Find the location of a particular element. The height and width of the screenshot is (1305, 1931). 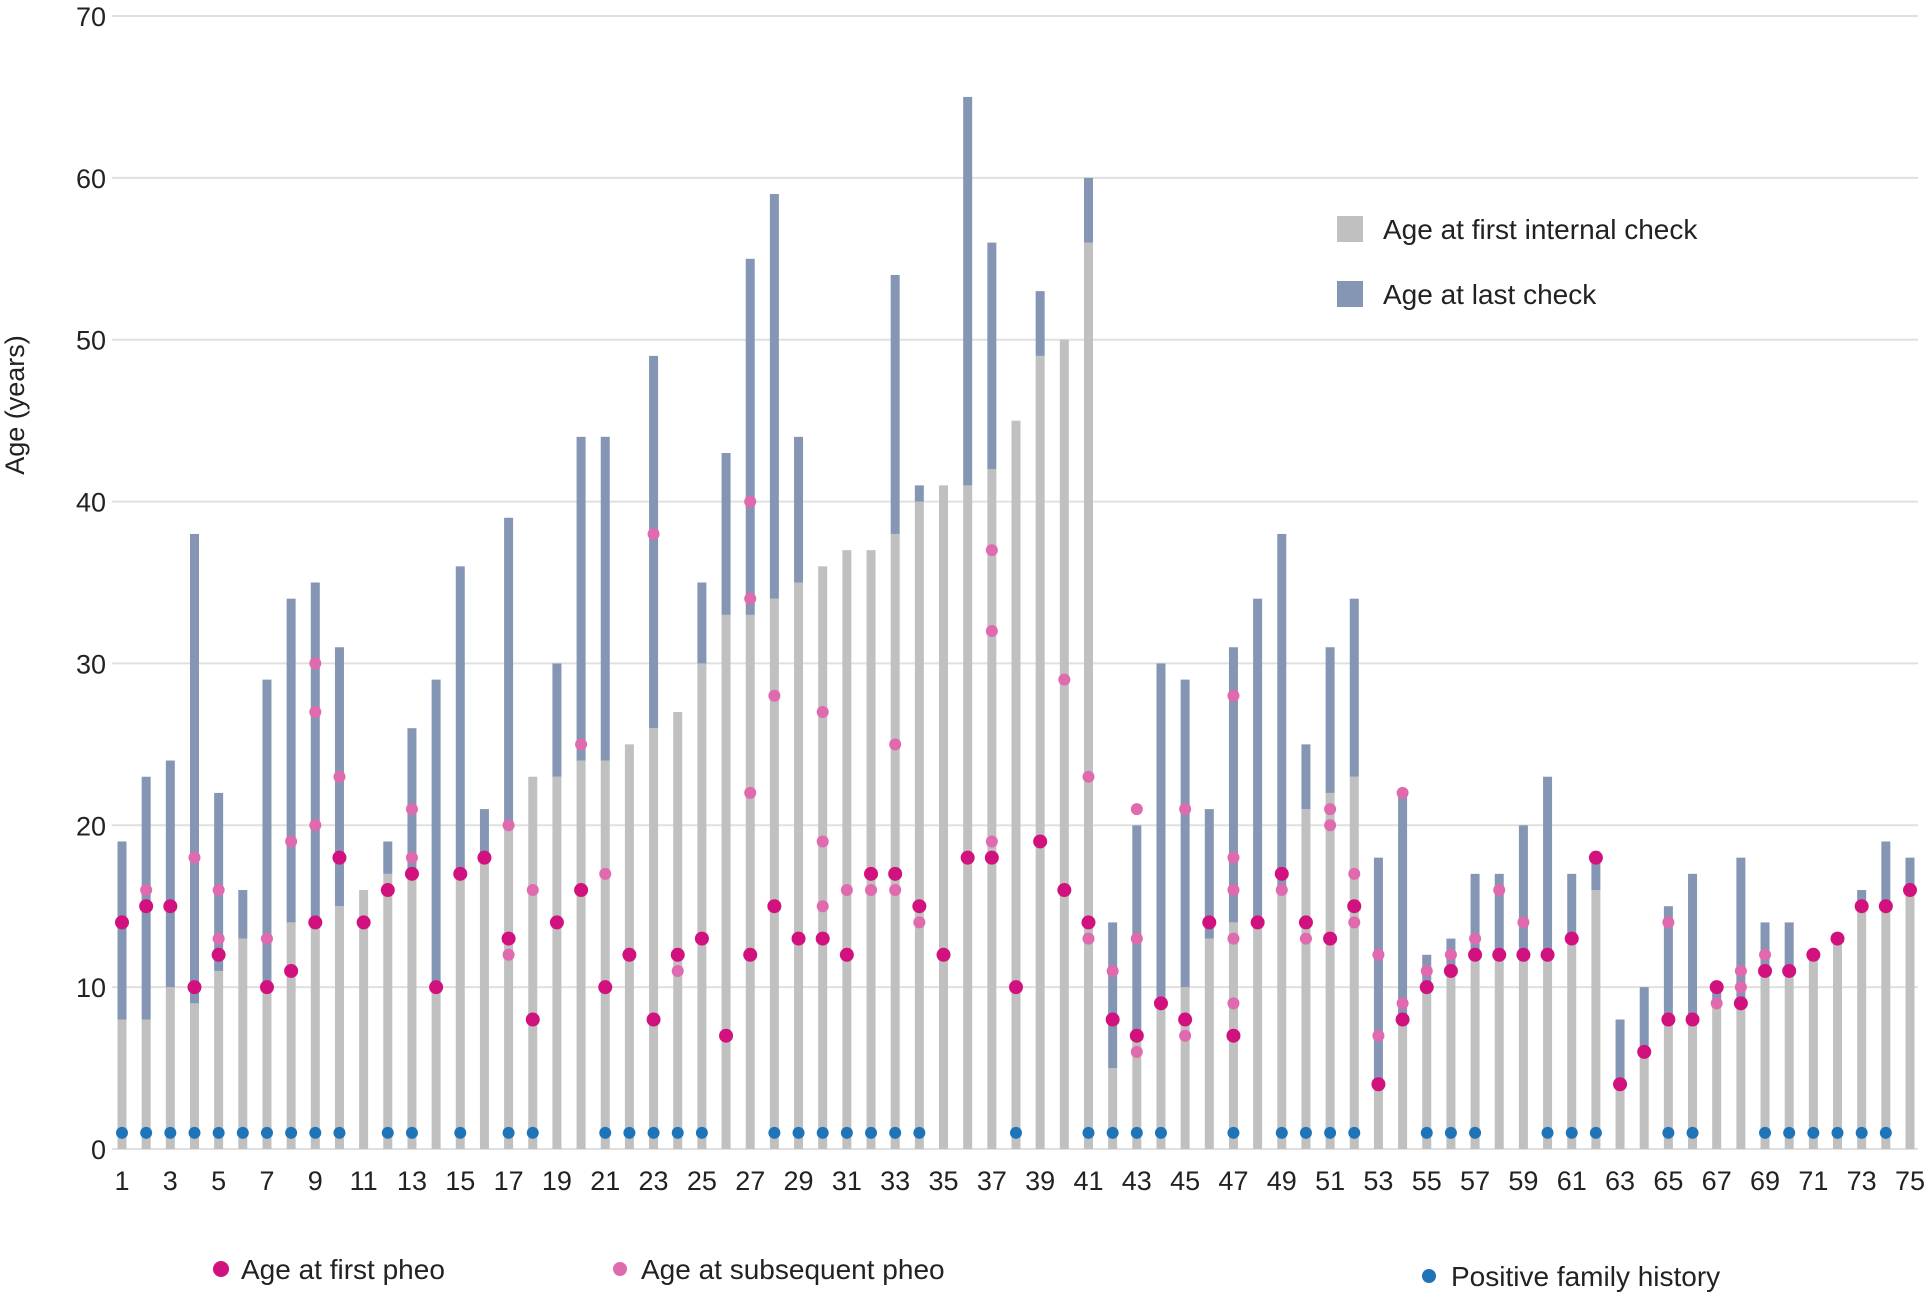

x-tick-label: 39 is located at coordinates (1040, 1181).